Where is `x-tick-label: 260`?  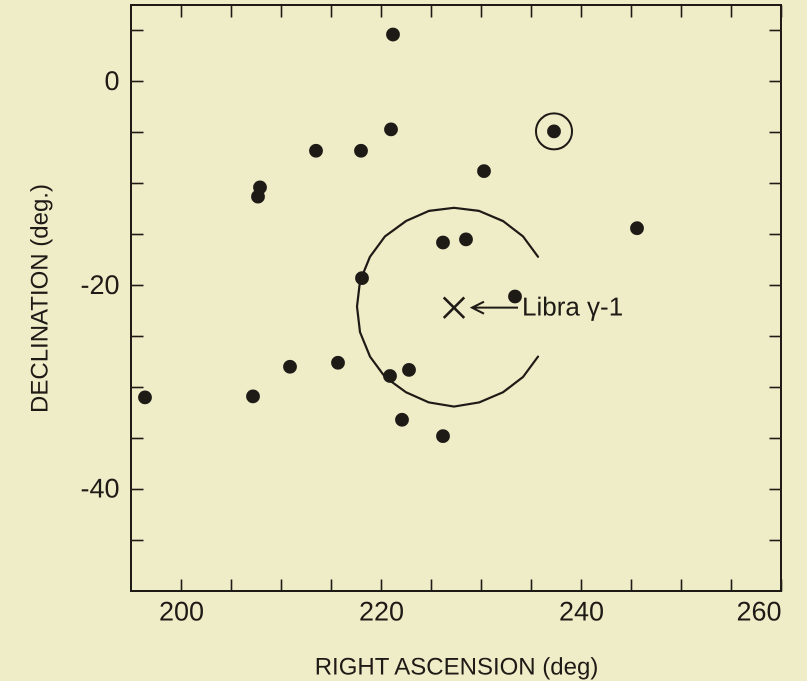
x-tick-label: 260 is located at coordinates (759, 611).